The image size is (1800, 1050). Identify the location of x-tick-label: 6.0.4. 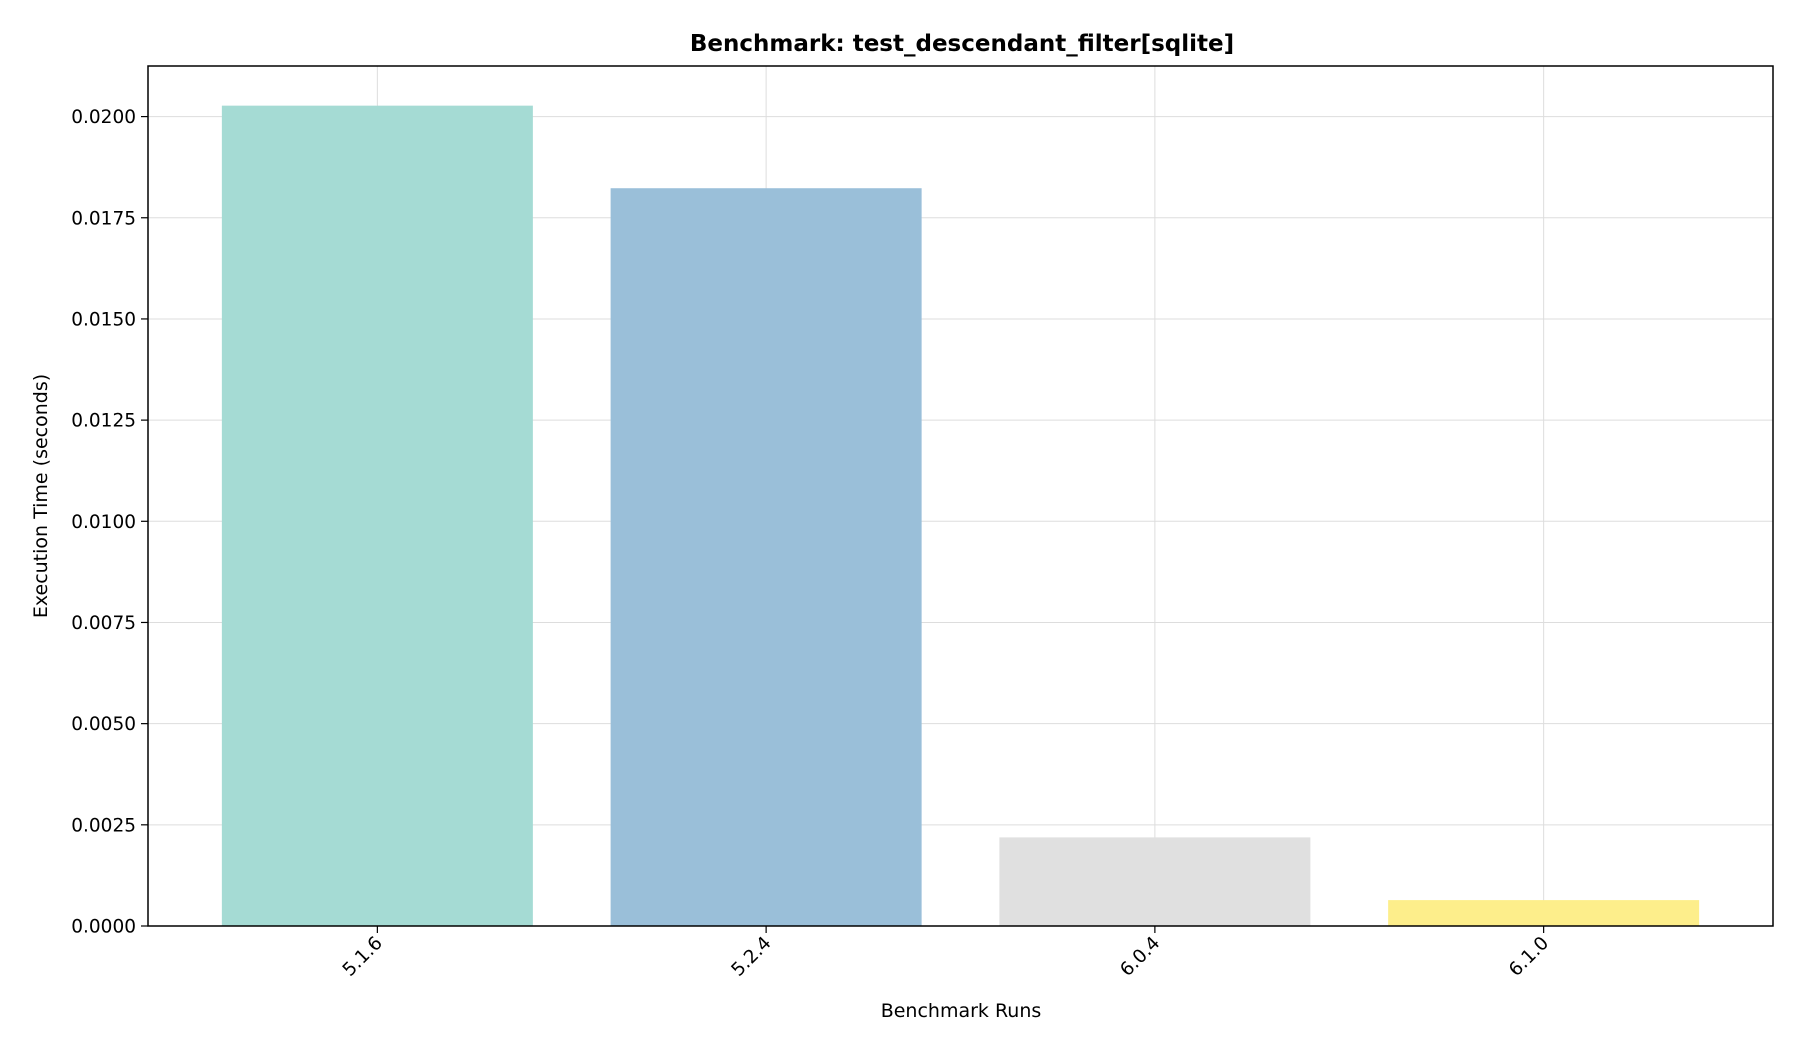
(1140, 957).